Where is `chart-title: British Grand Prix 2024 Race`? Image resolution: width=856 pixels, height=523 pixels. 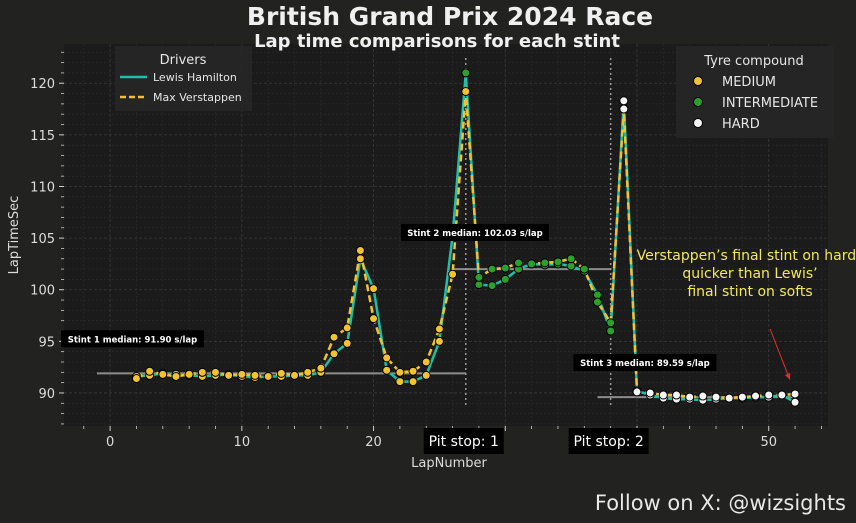
chart-title: British Grand Prix 2024 Race is located at coordinates (450, 16).